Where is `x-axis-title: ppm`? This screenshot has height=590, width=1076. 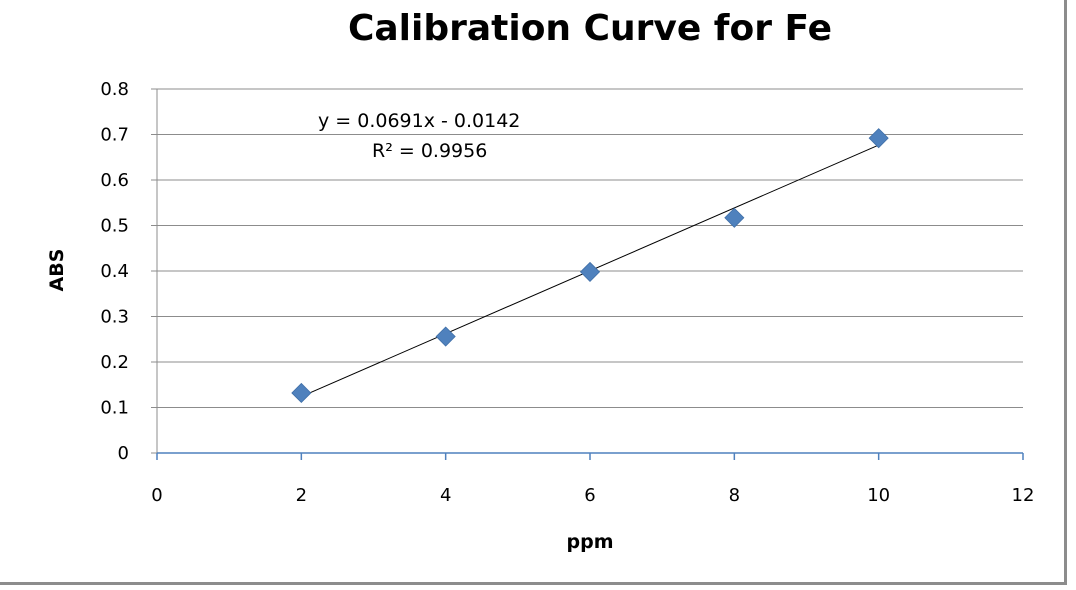
x-axis-title: ppm is located at coordinates (590, 542).